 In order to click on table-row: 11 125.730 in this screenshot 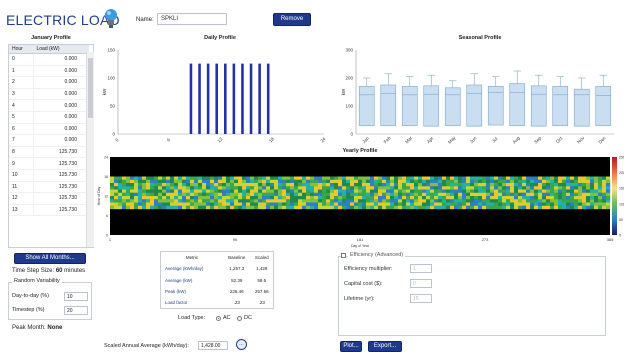, I will do `click(49, 187)`.